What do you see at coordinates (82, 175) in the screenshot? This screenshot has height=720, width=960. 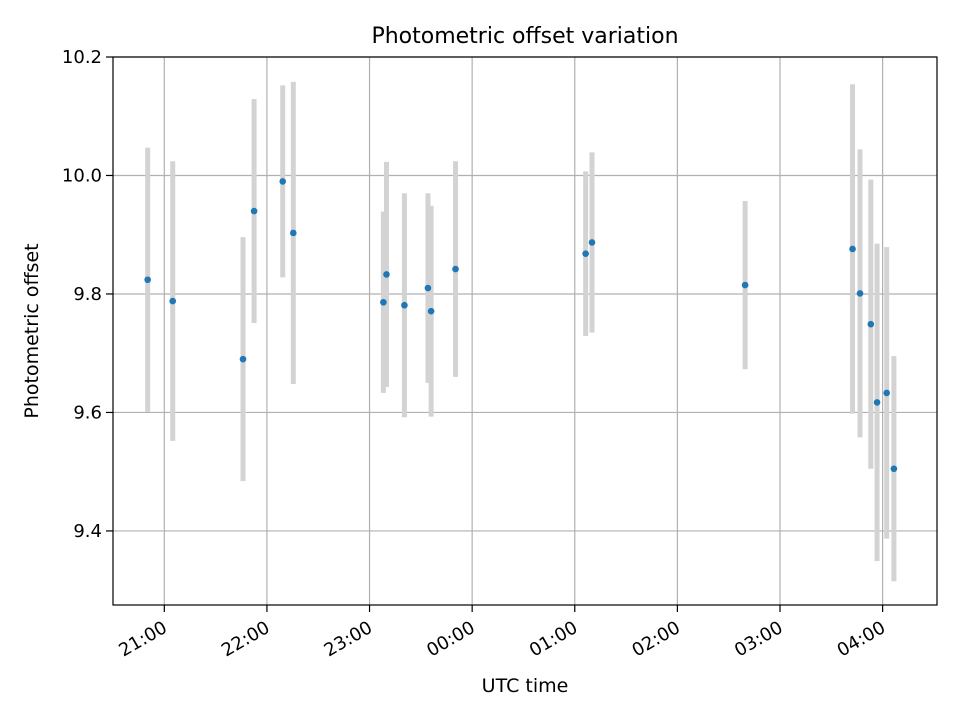 I see `y-tick-label: 10.0` at bounding box center [82, 175].